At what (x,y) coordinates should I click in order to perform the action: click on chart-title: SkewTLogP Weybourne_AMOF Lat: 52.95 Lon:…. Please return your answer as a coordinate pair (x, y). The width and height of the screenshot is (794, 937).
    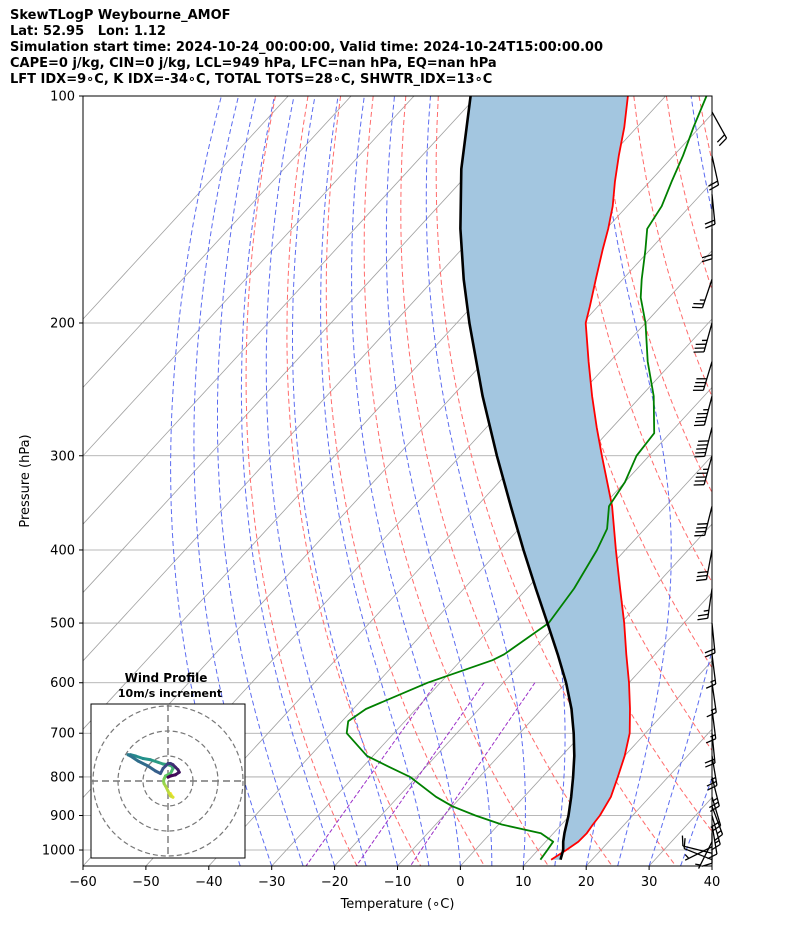
    Looking at the image, I should click on (306, 48).